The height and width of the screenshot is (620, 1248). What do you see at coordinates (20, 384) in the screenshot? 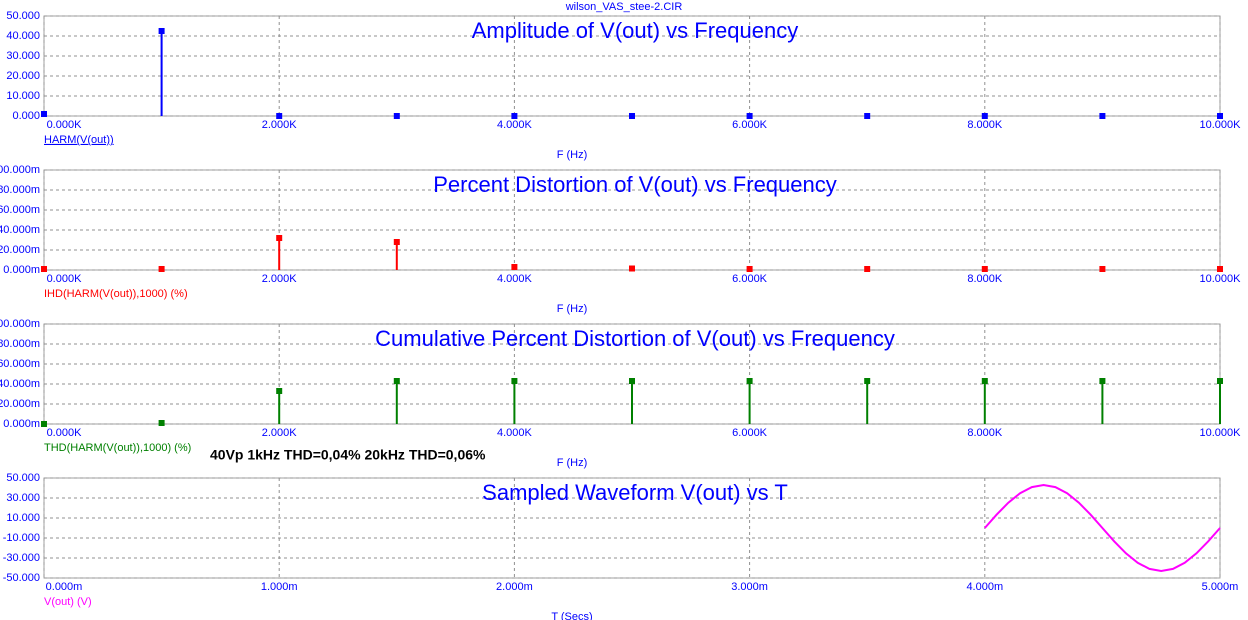
I see `y-tick-label: 40.000m` at bounding box center [20, 384].